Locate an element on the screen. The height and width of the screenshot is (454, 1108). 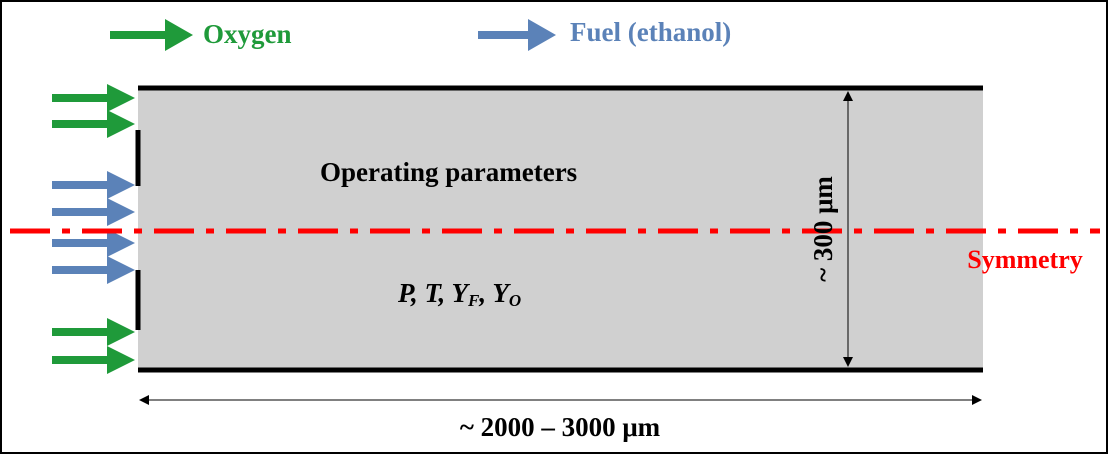
legend-fuel: Fuel (ethanol) is located at coordinates (650, 32).